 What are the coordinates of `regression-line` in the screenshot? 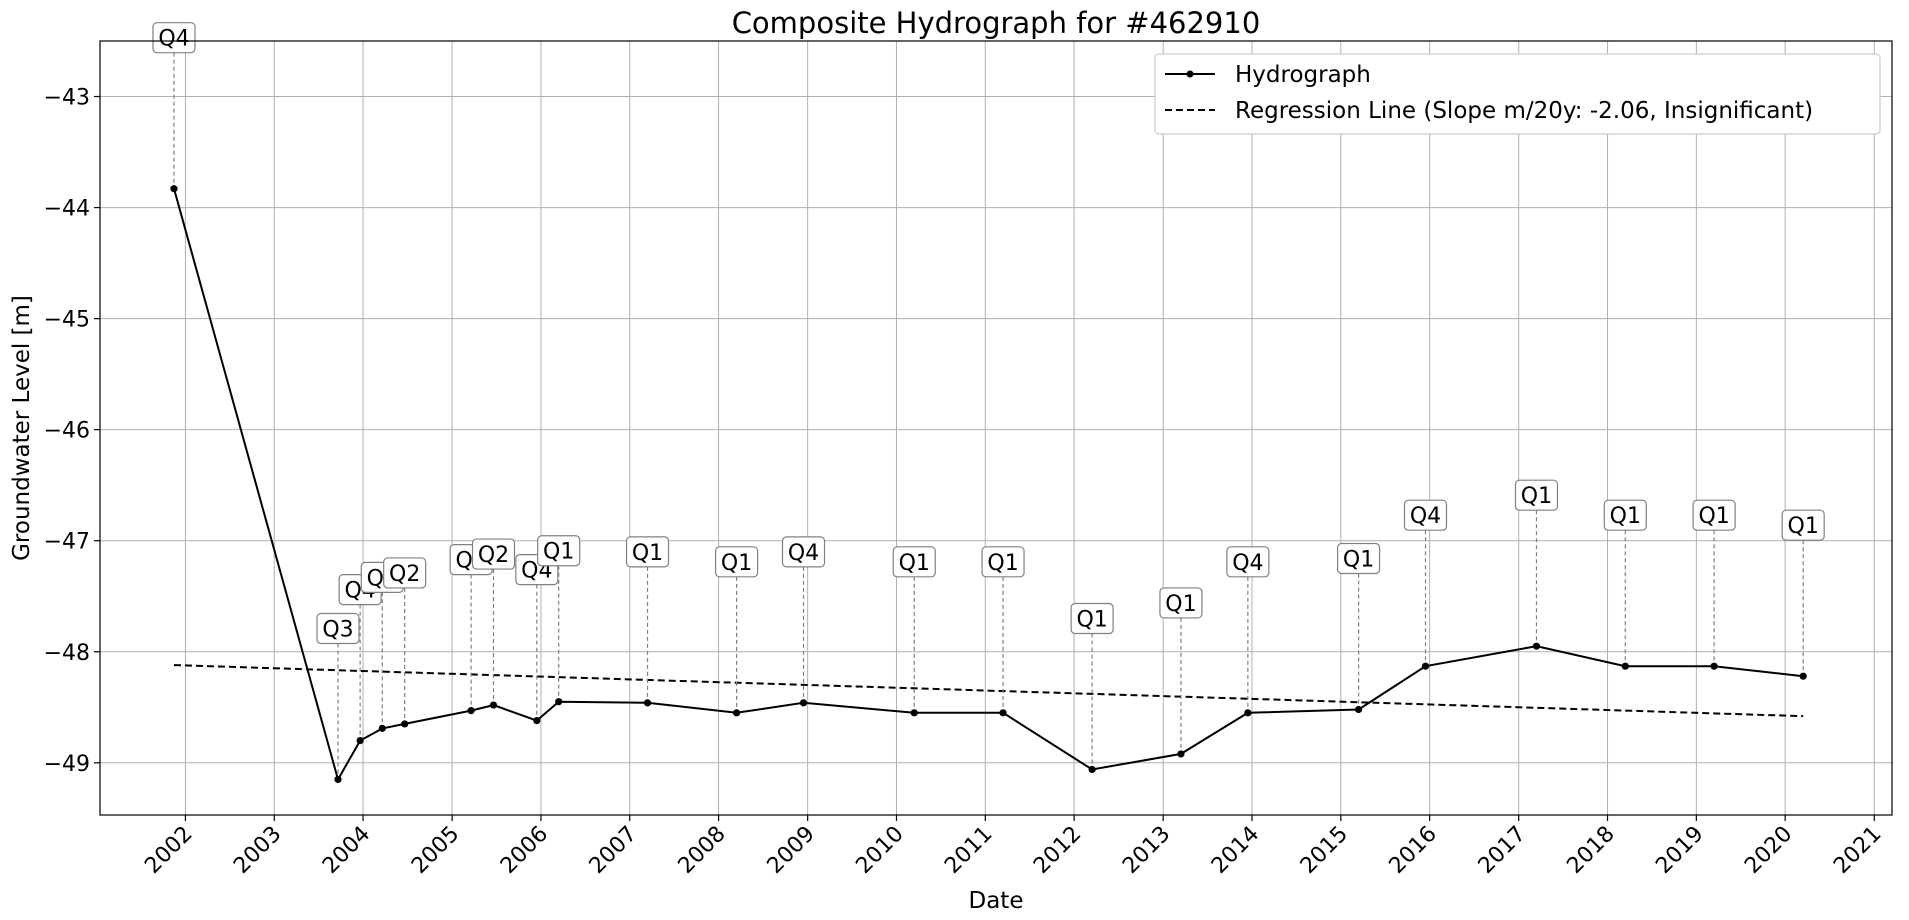 It's located at (988, 691).